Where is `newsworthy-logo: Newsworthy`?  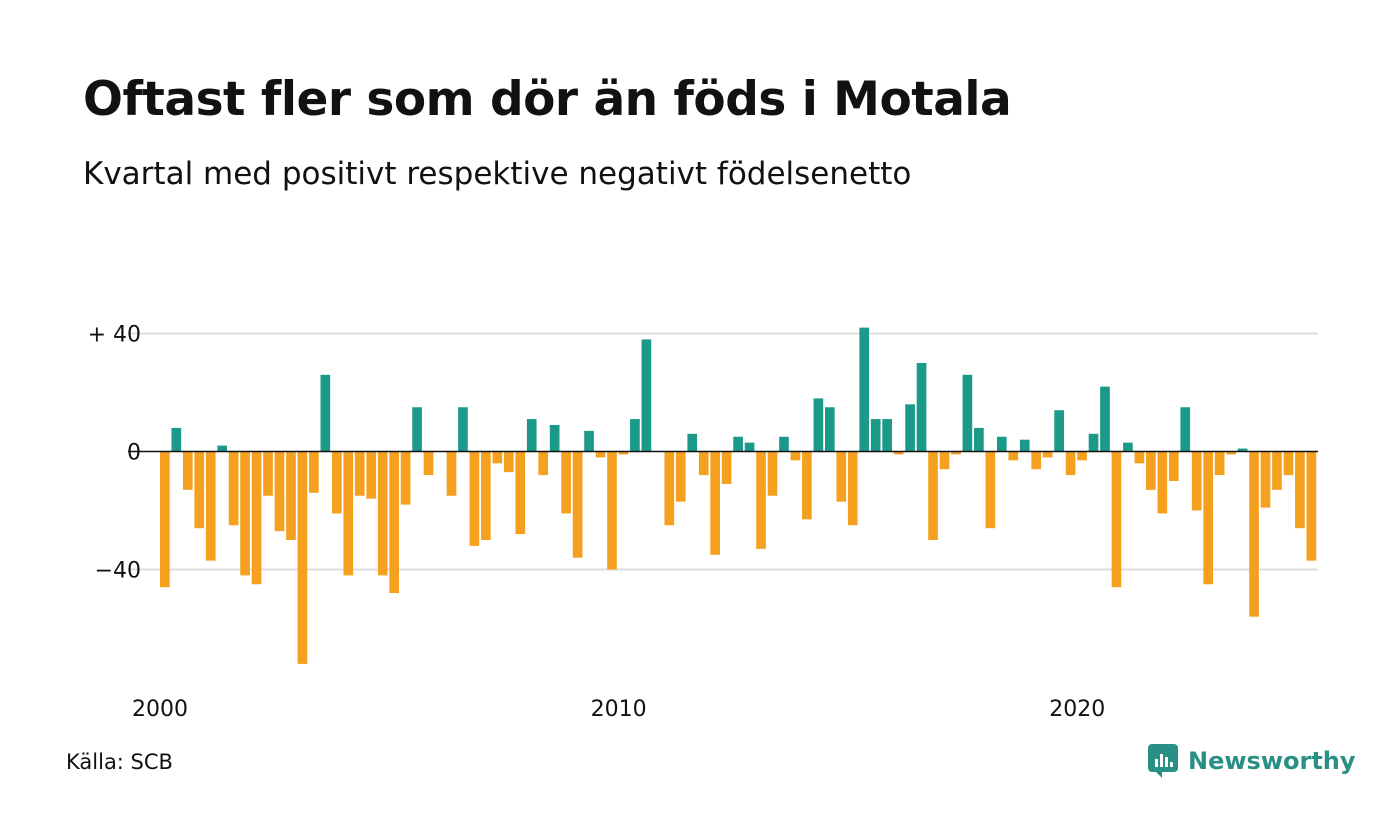
newsworthy-logo: Newsworthy is located at coordinates (1252, 761).